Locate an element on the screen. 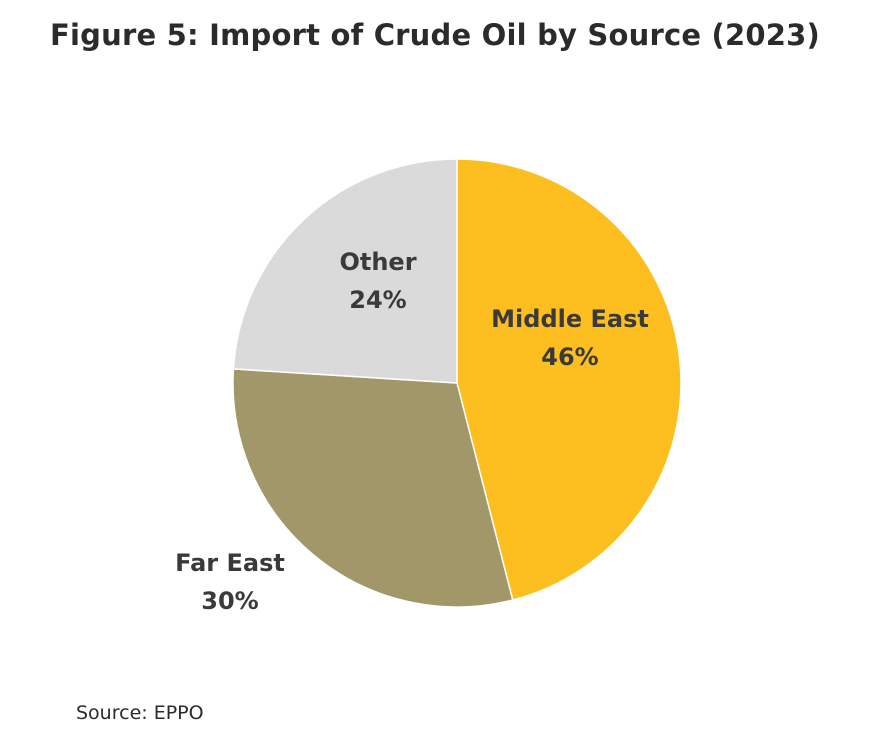 This screenshot has width=870, height=749. pie-slice-other is located at coordinates (345, 271).